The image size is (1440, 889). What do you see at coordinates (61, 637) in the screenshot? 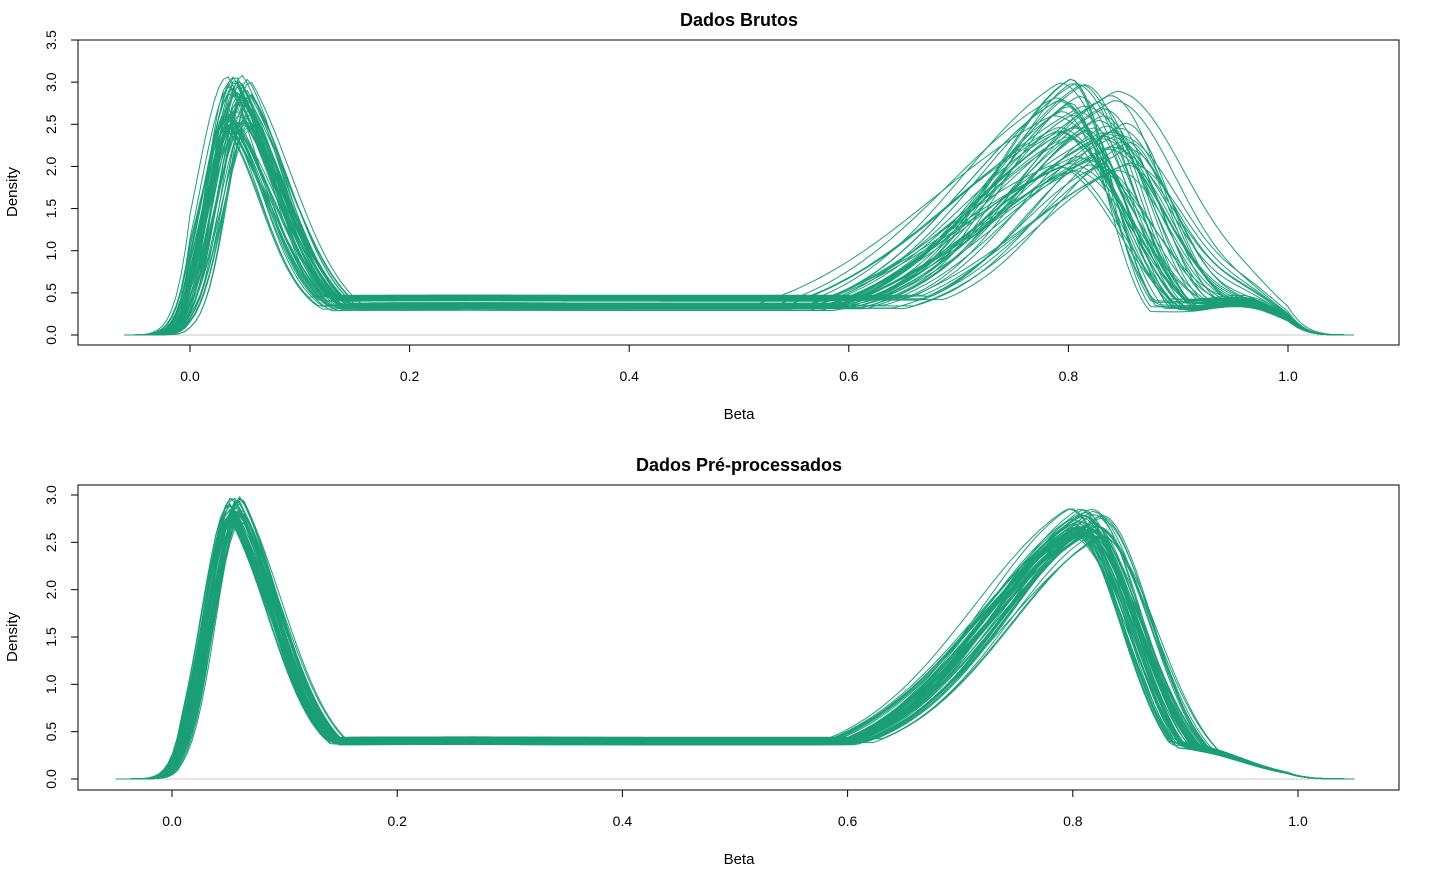
I see `y-axis: 0.0 0.5 1.0 1.5 2.0 2.5 3.0` at bounding box center [61, 637].